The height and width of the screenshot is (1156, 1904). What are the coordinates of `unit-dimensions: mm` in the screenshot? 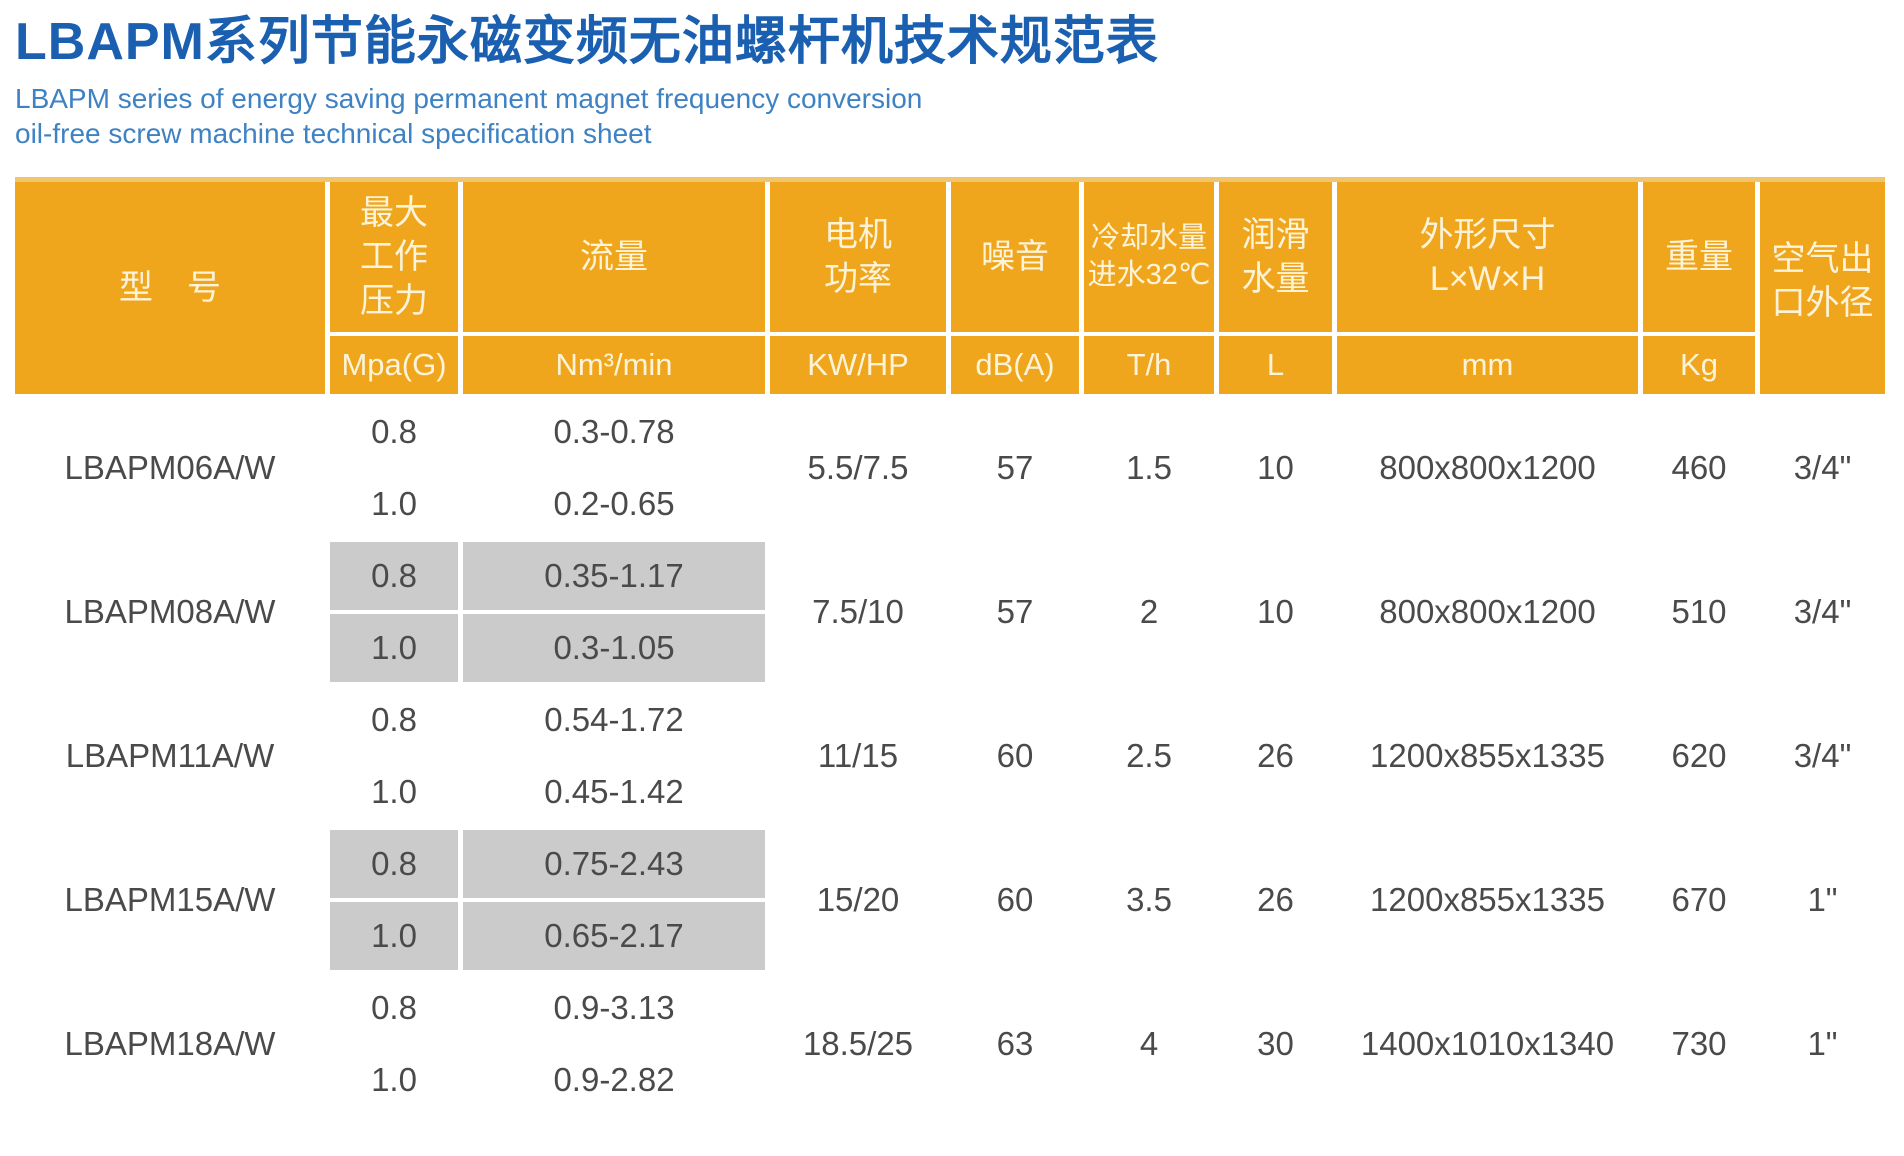 It's located at (1487, 365).